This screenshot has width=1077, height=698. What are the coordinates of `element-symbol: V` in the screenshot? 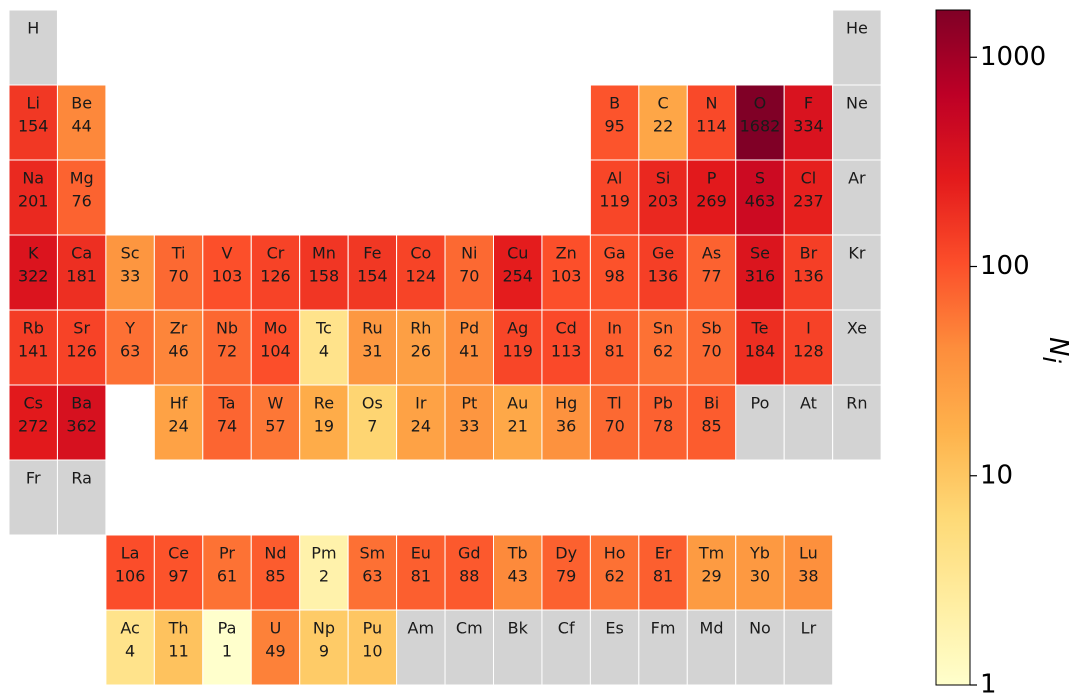 It's located at (227, 253).